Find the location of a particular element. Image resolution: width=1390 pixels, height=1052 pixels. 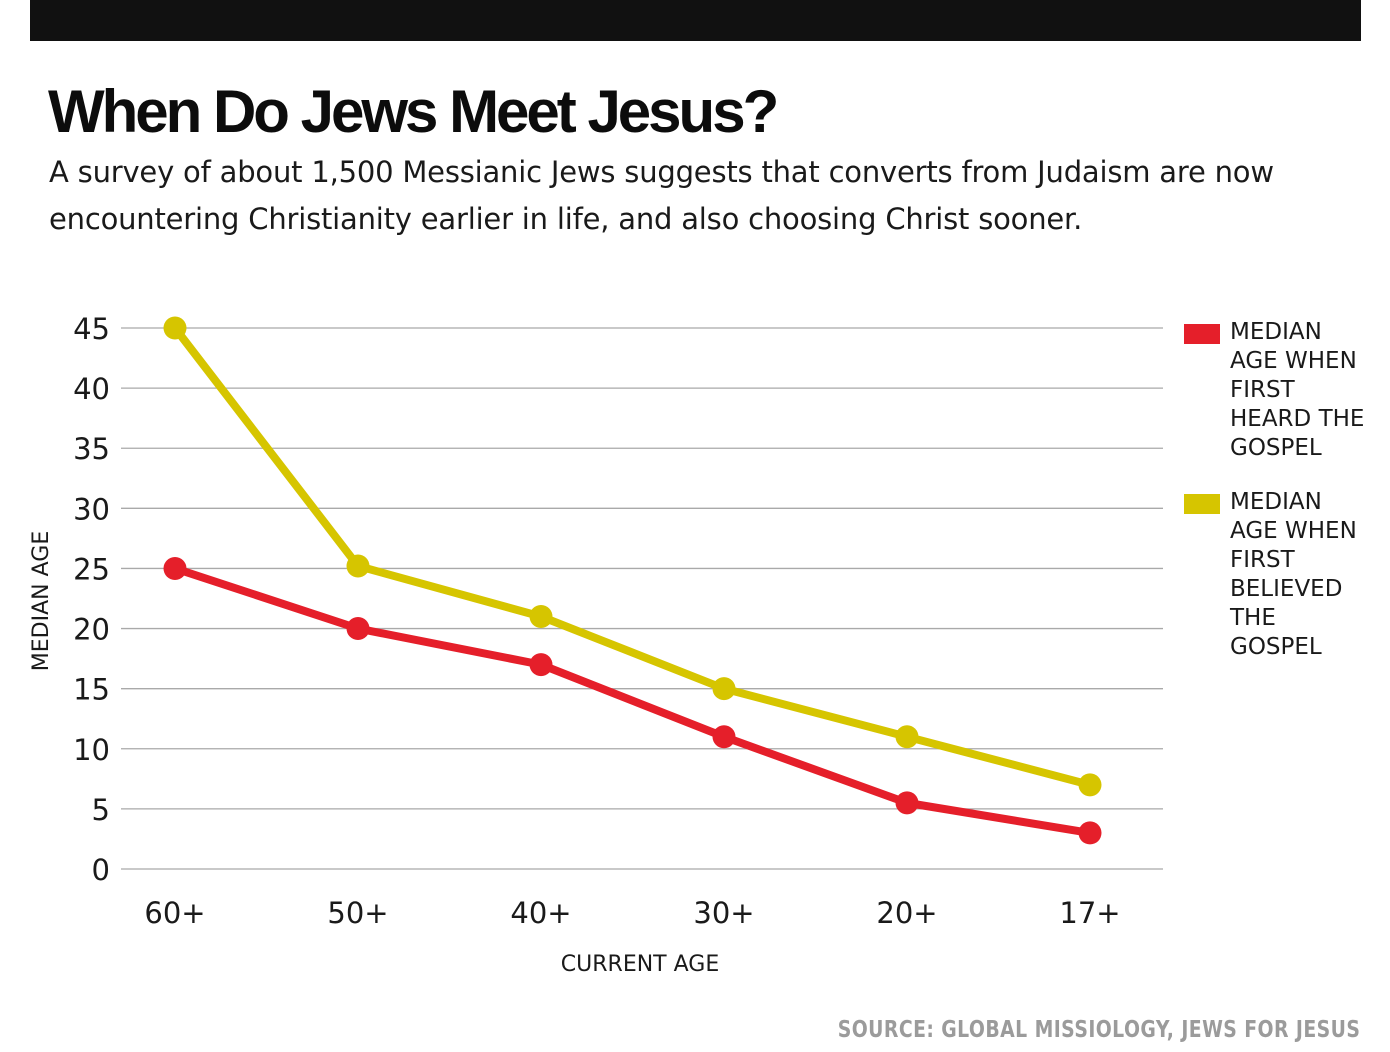

legend-swatch-believed is located at coordinates (1202, 504).